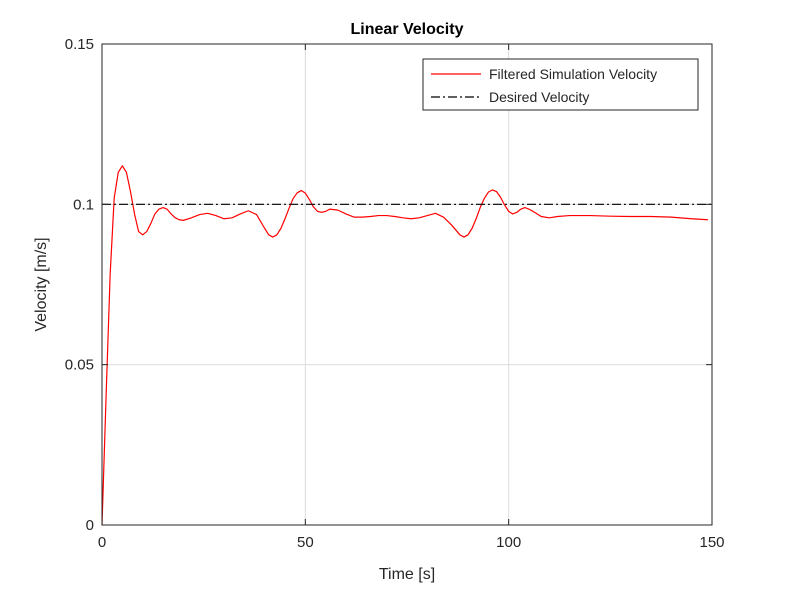 The image size is (787, 590). I want to click on y-tick-label: 0, so click(90, 525).